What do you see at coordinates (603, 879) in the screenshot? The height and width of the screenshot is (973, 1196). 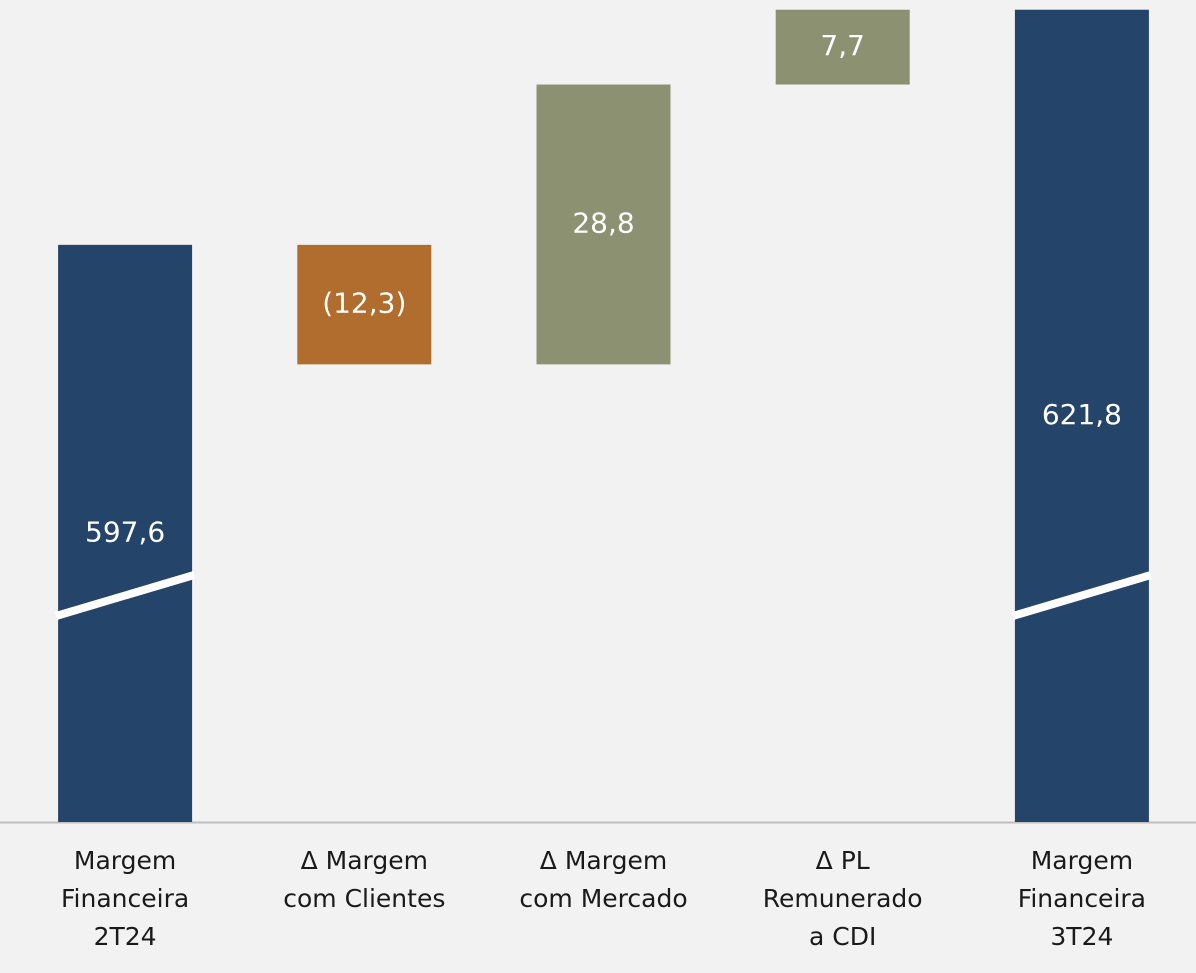 I see `category-label: Δ Margem com Mercado` at bounding box center [603, 879].